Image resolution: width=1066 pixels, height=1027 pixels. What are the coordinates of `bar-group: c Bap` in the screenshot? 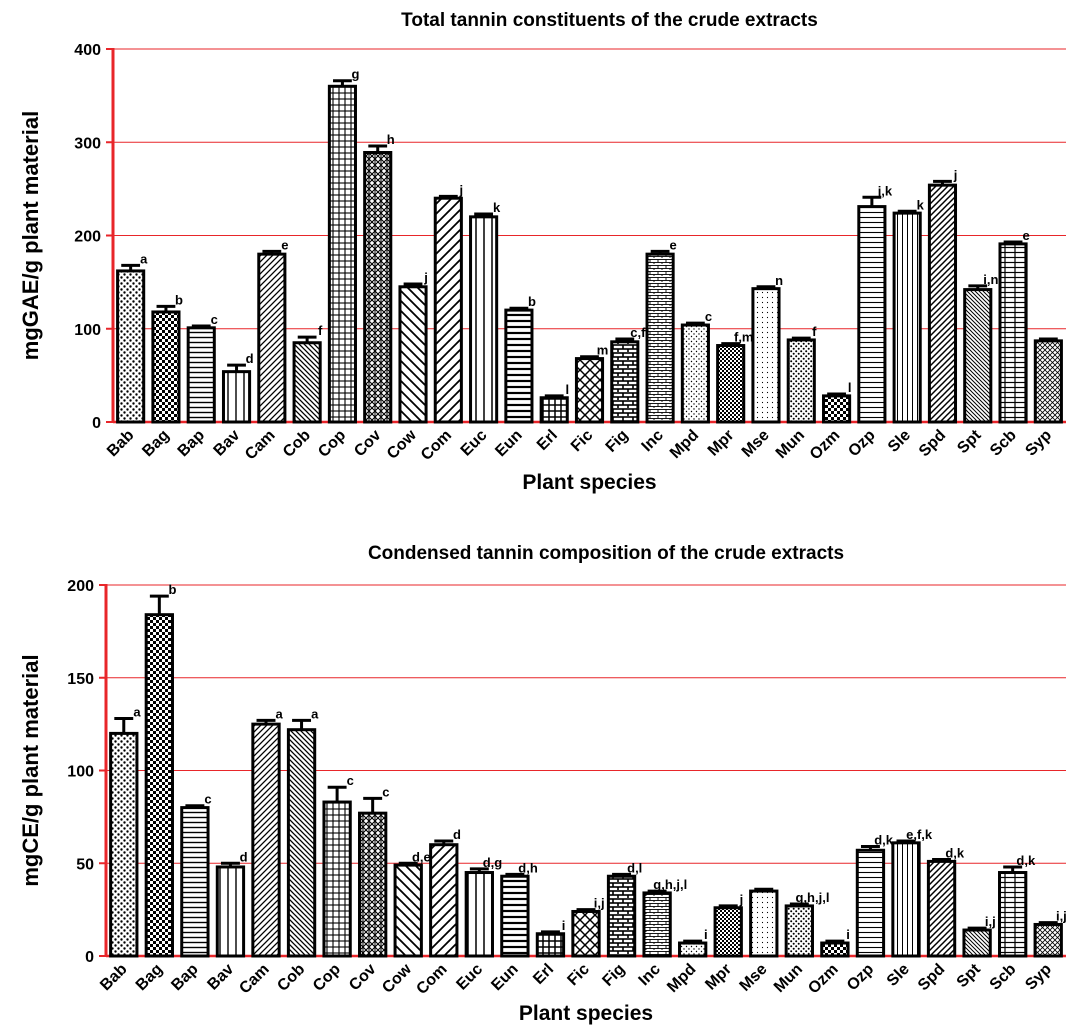 It's located at (189, 893).